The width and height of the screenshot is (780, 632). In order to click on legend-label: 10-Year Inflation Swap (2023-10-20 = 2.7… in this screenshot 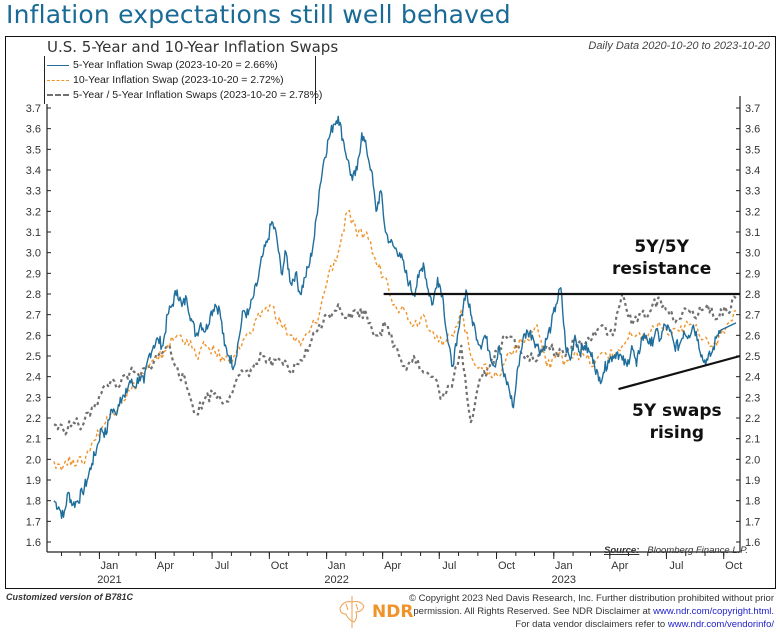, I will do `click(178, 80)`.